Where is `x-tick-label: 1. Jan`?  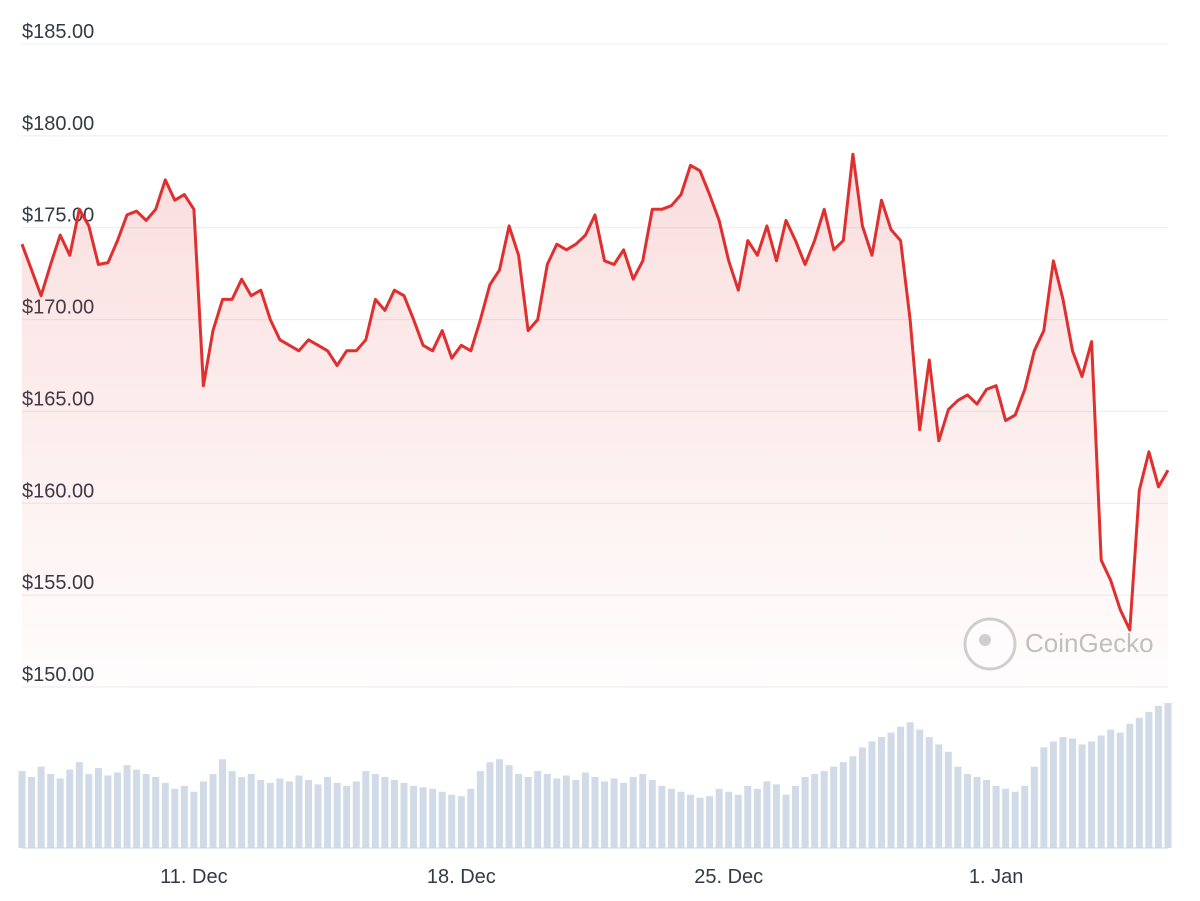
x-tick-label: 1. Jan is located at coordinates (996, 877).